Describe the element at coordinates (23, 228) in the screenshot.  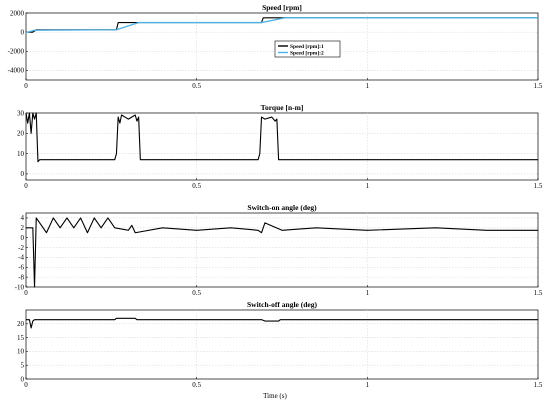
I see `y-tick-label: 2` at that location.